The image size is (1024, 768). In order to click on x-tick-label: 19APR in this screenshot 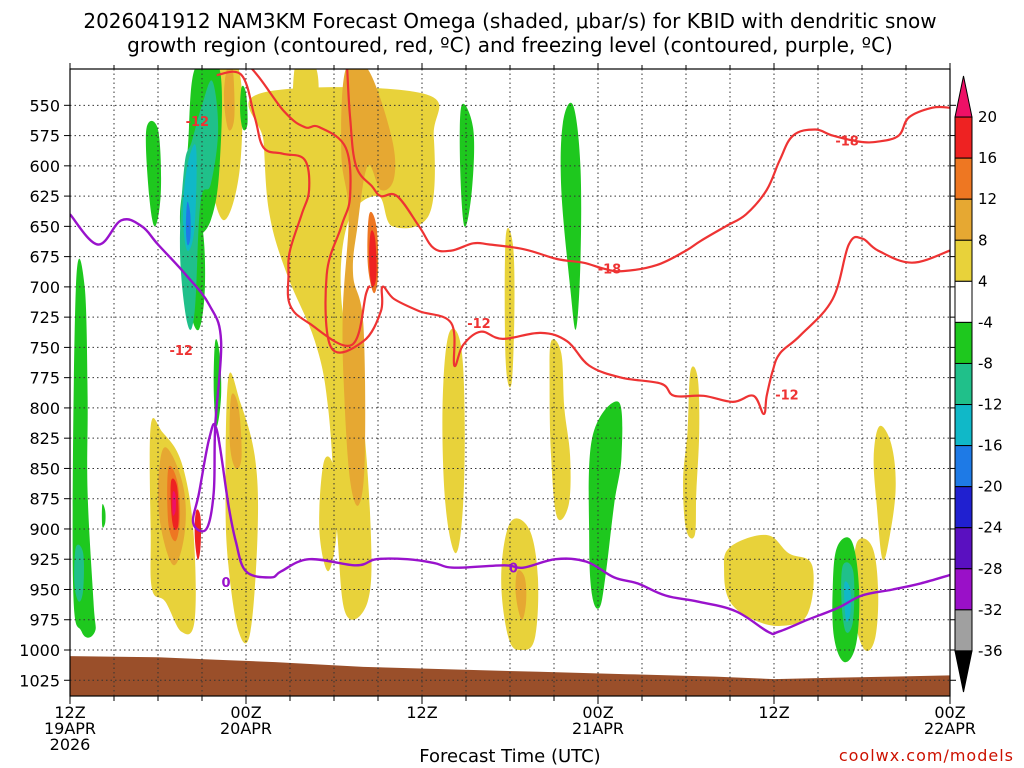, I will do `click(70, 728)`.